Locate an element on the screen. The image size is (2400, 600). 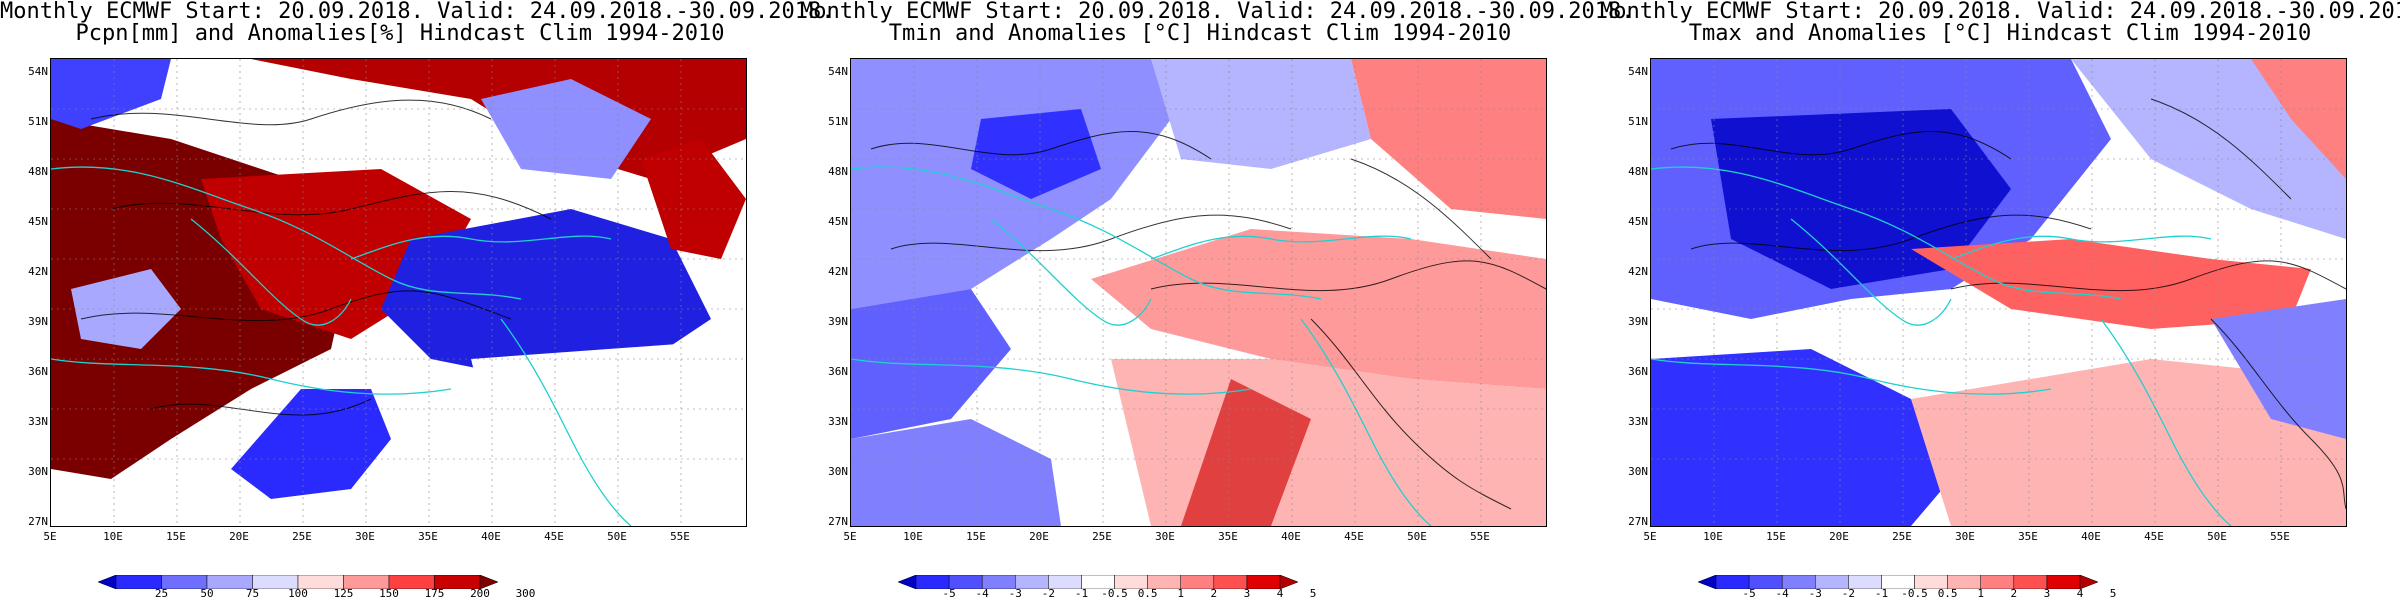
lon-label: 5E is located at coordinates (1650, 536).